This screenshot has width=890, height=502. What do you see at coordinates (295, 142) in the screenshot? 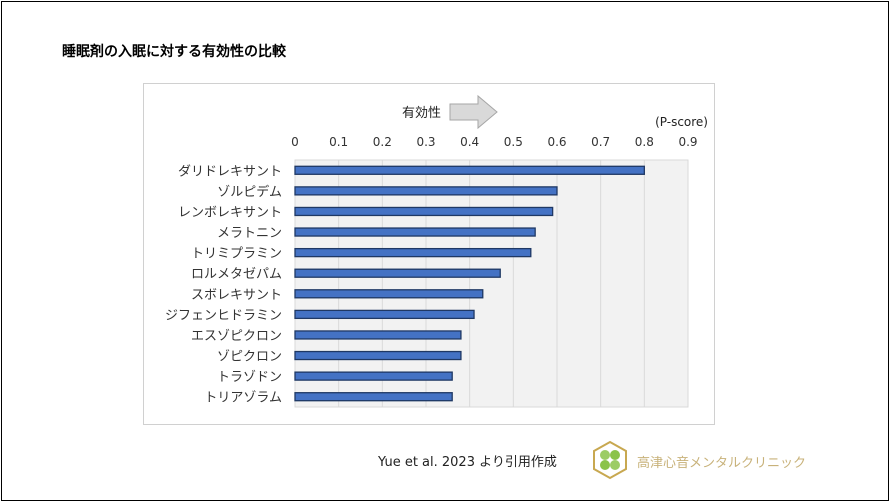
I see `x-tick-label: 0` at bounding box center [295, 142].